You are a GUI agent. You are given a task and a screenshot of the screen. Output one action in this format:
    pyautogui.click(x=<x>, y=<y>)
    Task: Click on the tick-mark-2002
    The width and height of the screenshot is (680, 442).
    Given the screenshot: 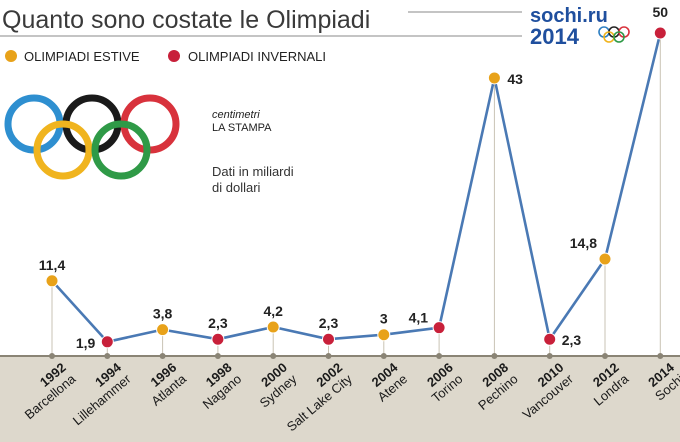 What is the action you would take?
    pyautogui.click(x=328, y=356)
    